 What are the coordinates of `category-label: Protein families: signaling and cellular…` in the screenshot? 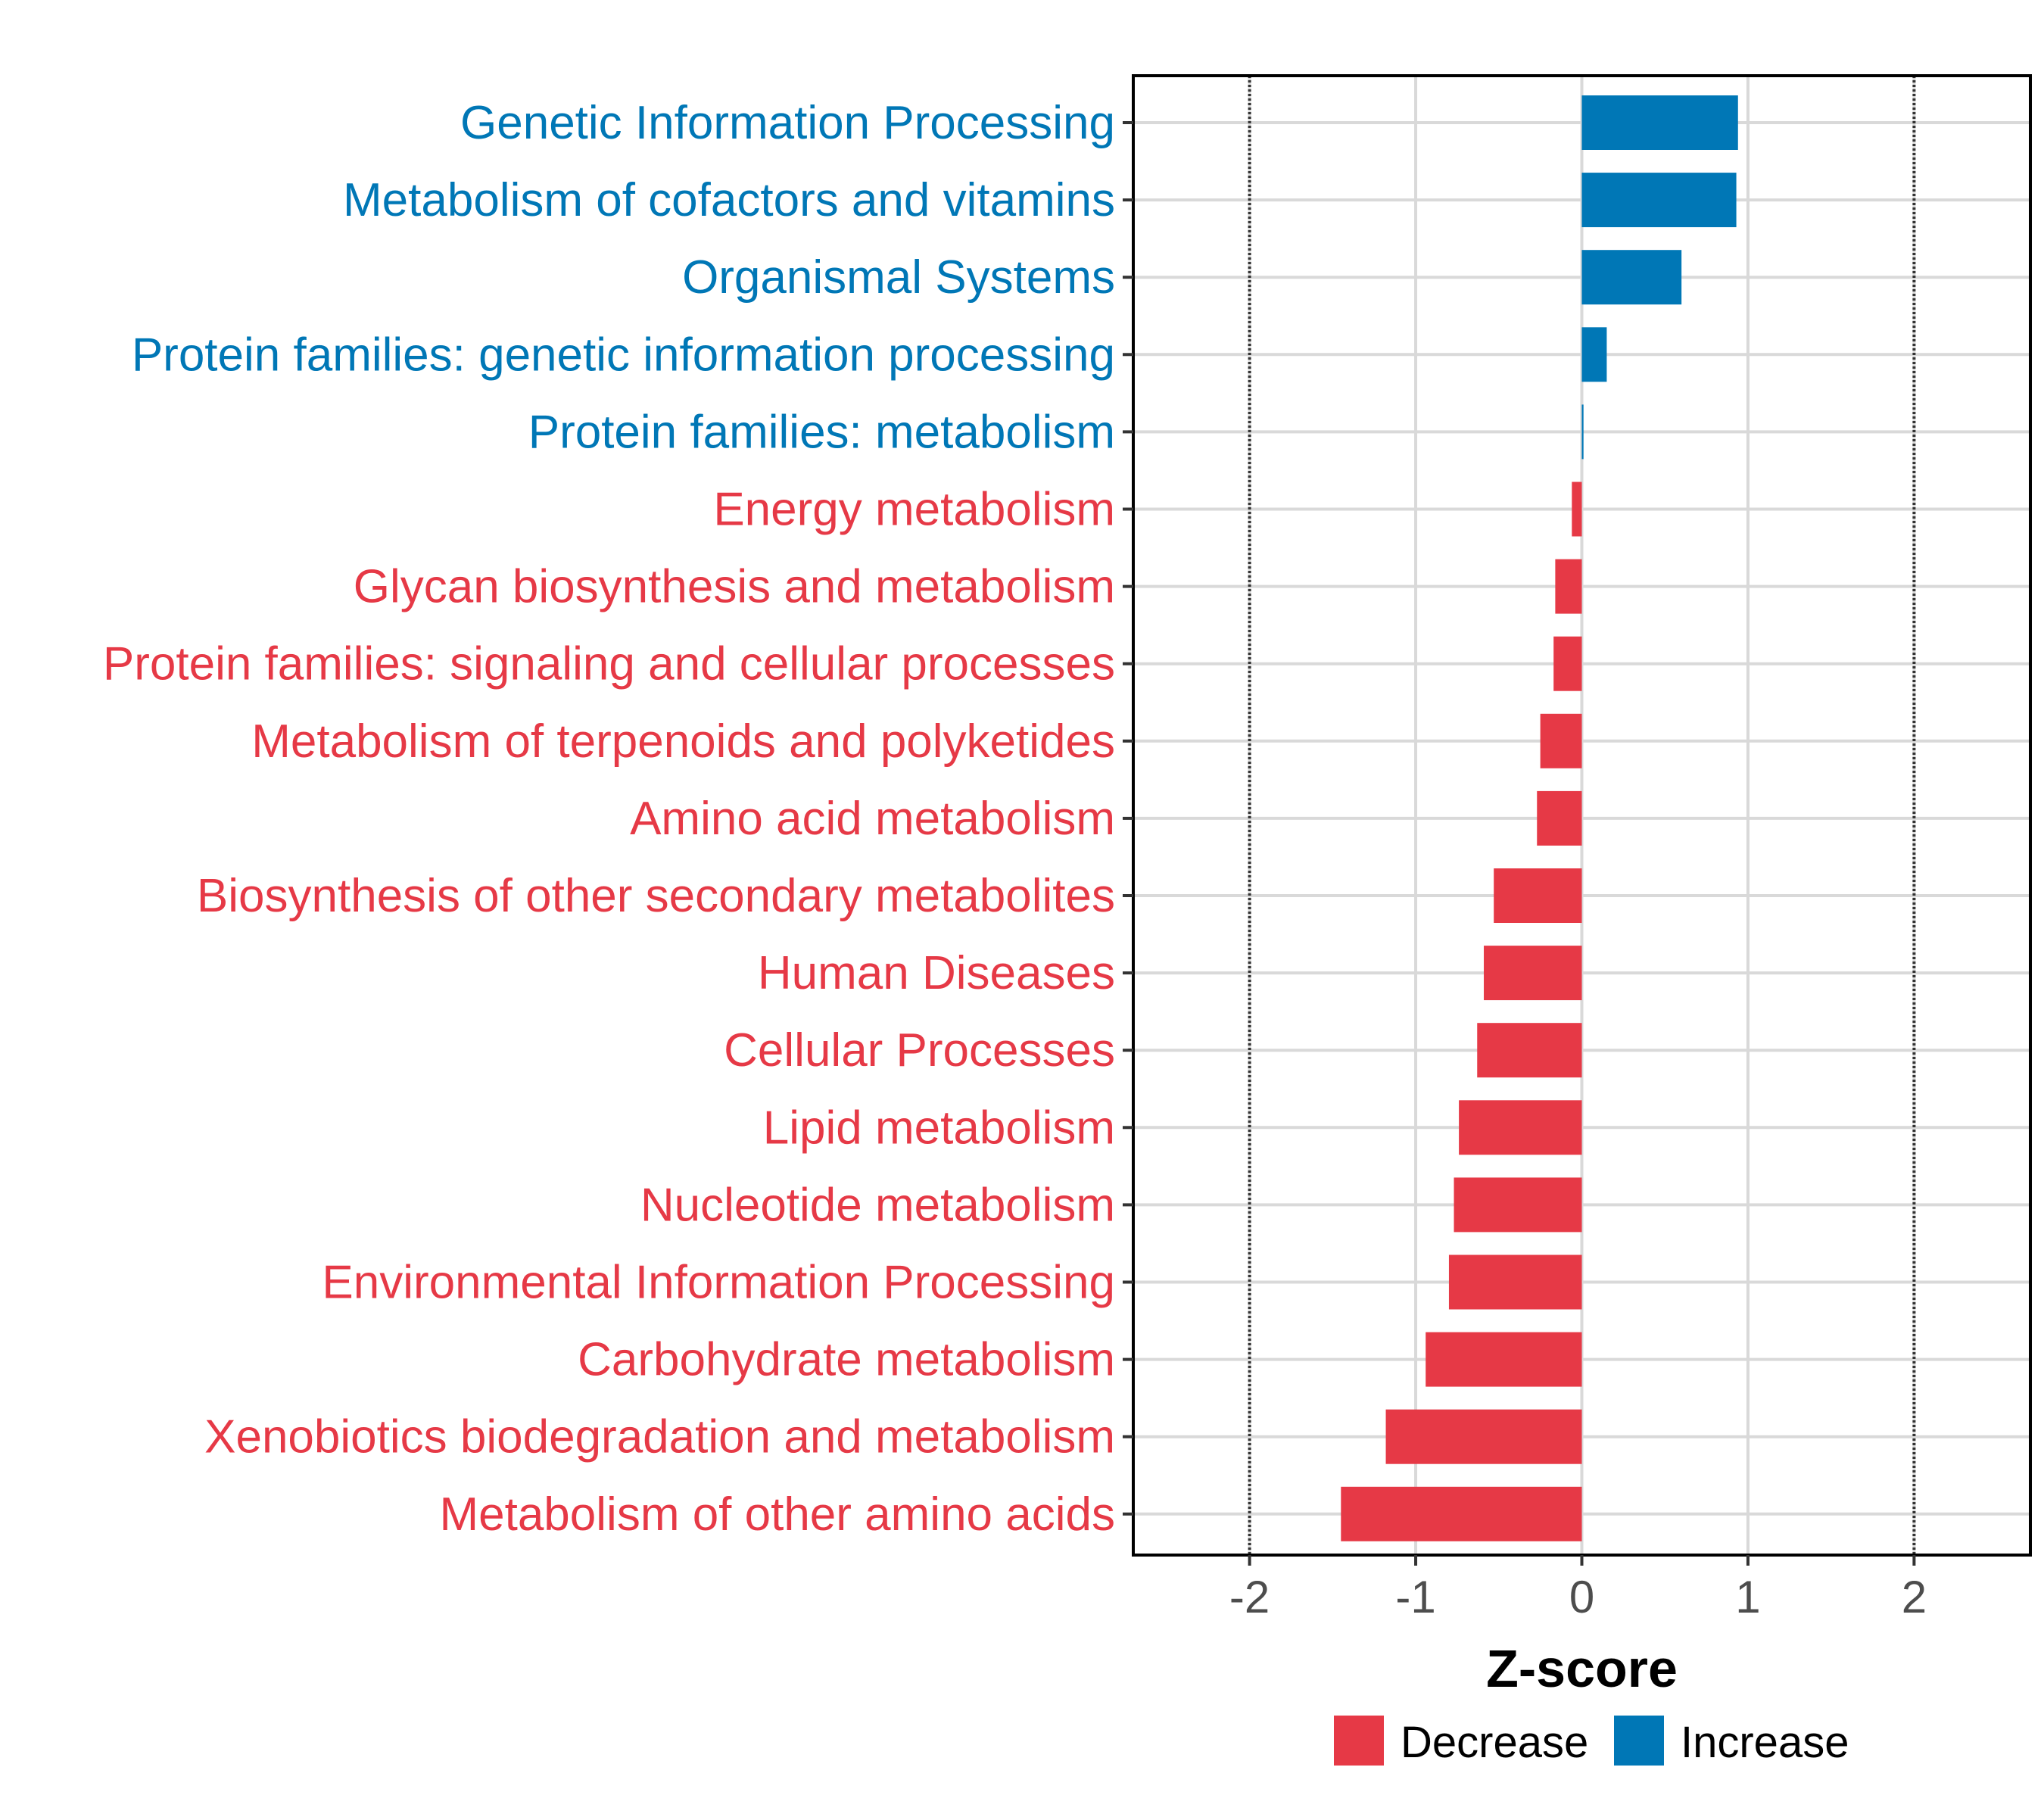 It's located at (609, 664).